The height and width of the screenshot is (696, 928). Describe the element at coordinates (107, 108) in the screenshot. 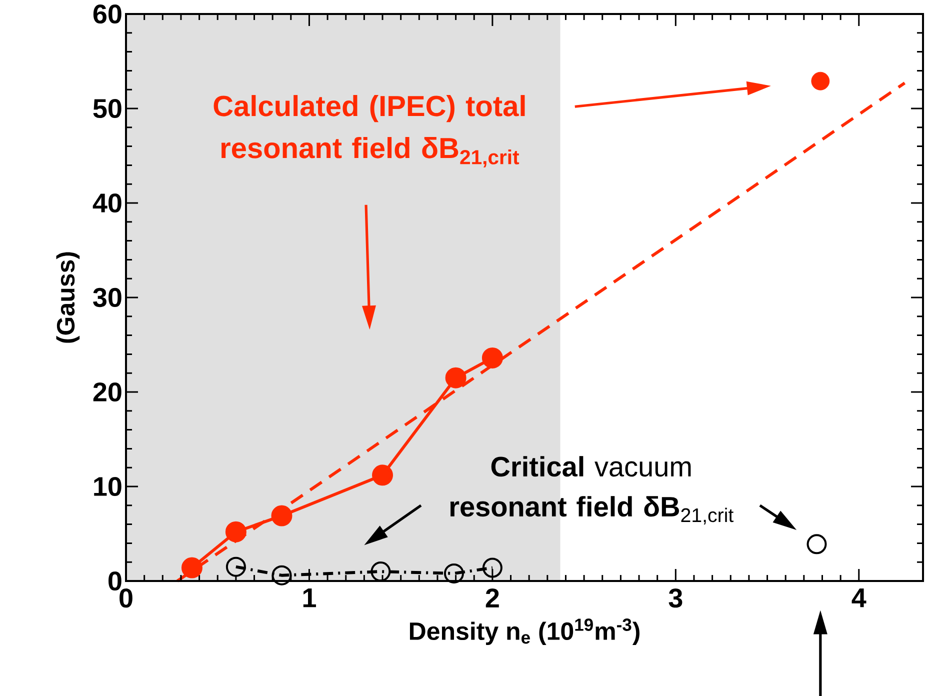

I see `y-tick-label: 50` at that location.